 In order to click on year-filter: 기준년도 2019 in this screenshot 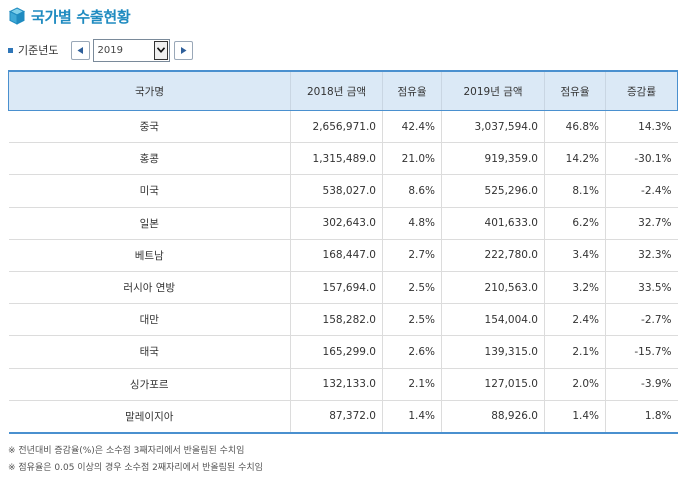, I will do `click(101, 50)`.